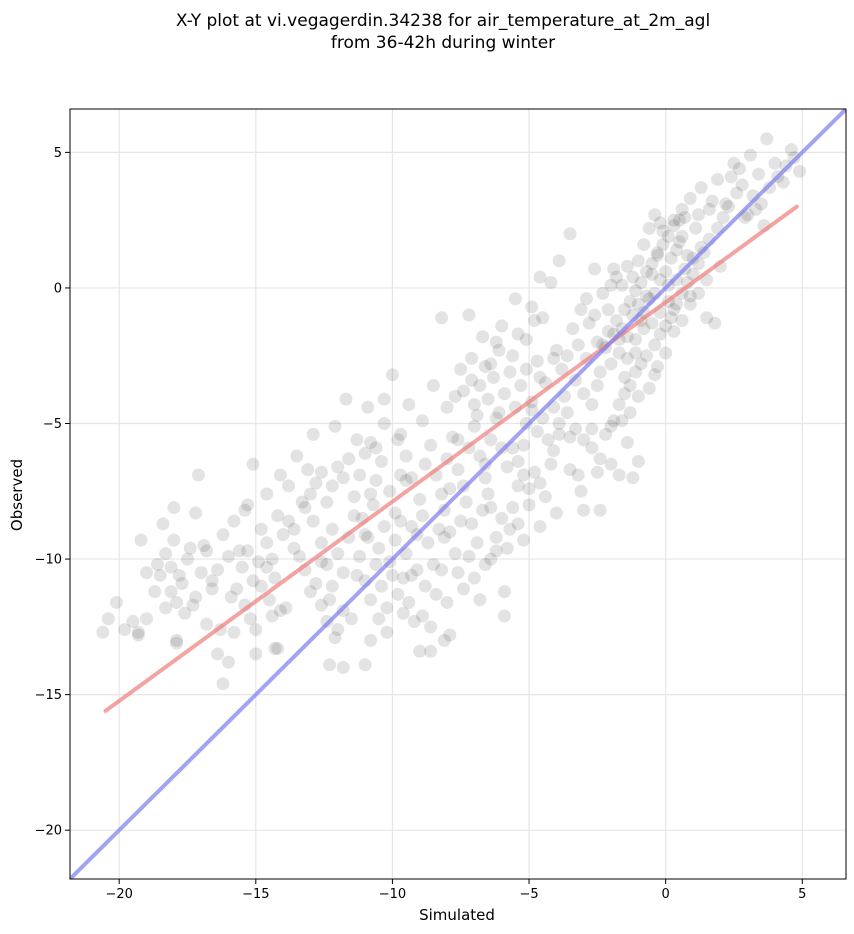  What do you see at coordinates (455, 890) in the screenshot?
I see `x-axis-ticks: −20 −15 −10 −5 0 5` at bounding box center [455, 890].